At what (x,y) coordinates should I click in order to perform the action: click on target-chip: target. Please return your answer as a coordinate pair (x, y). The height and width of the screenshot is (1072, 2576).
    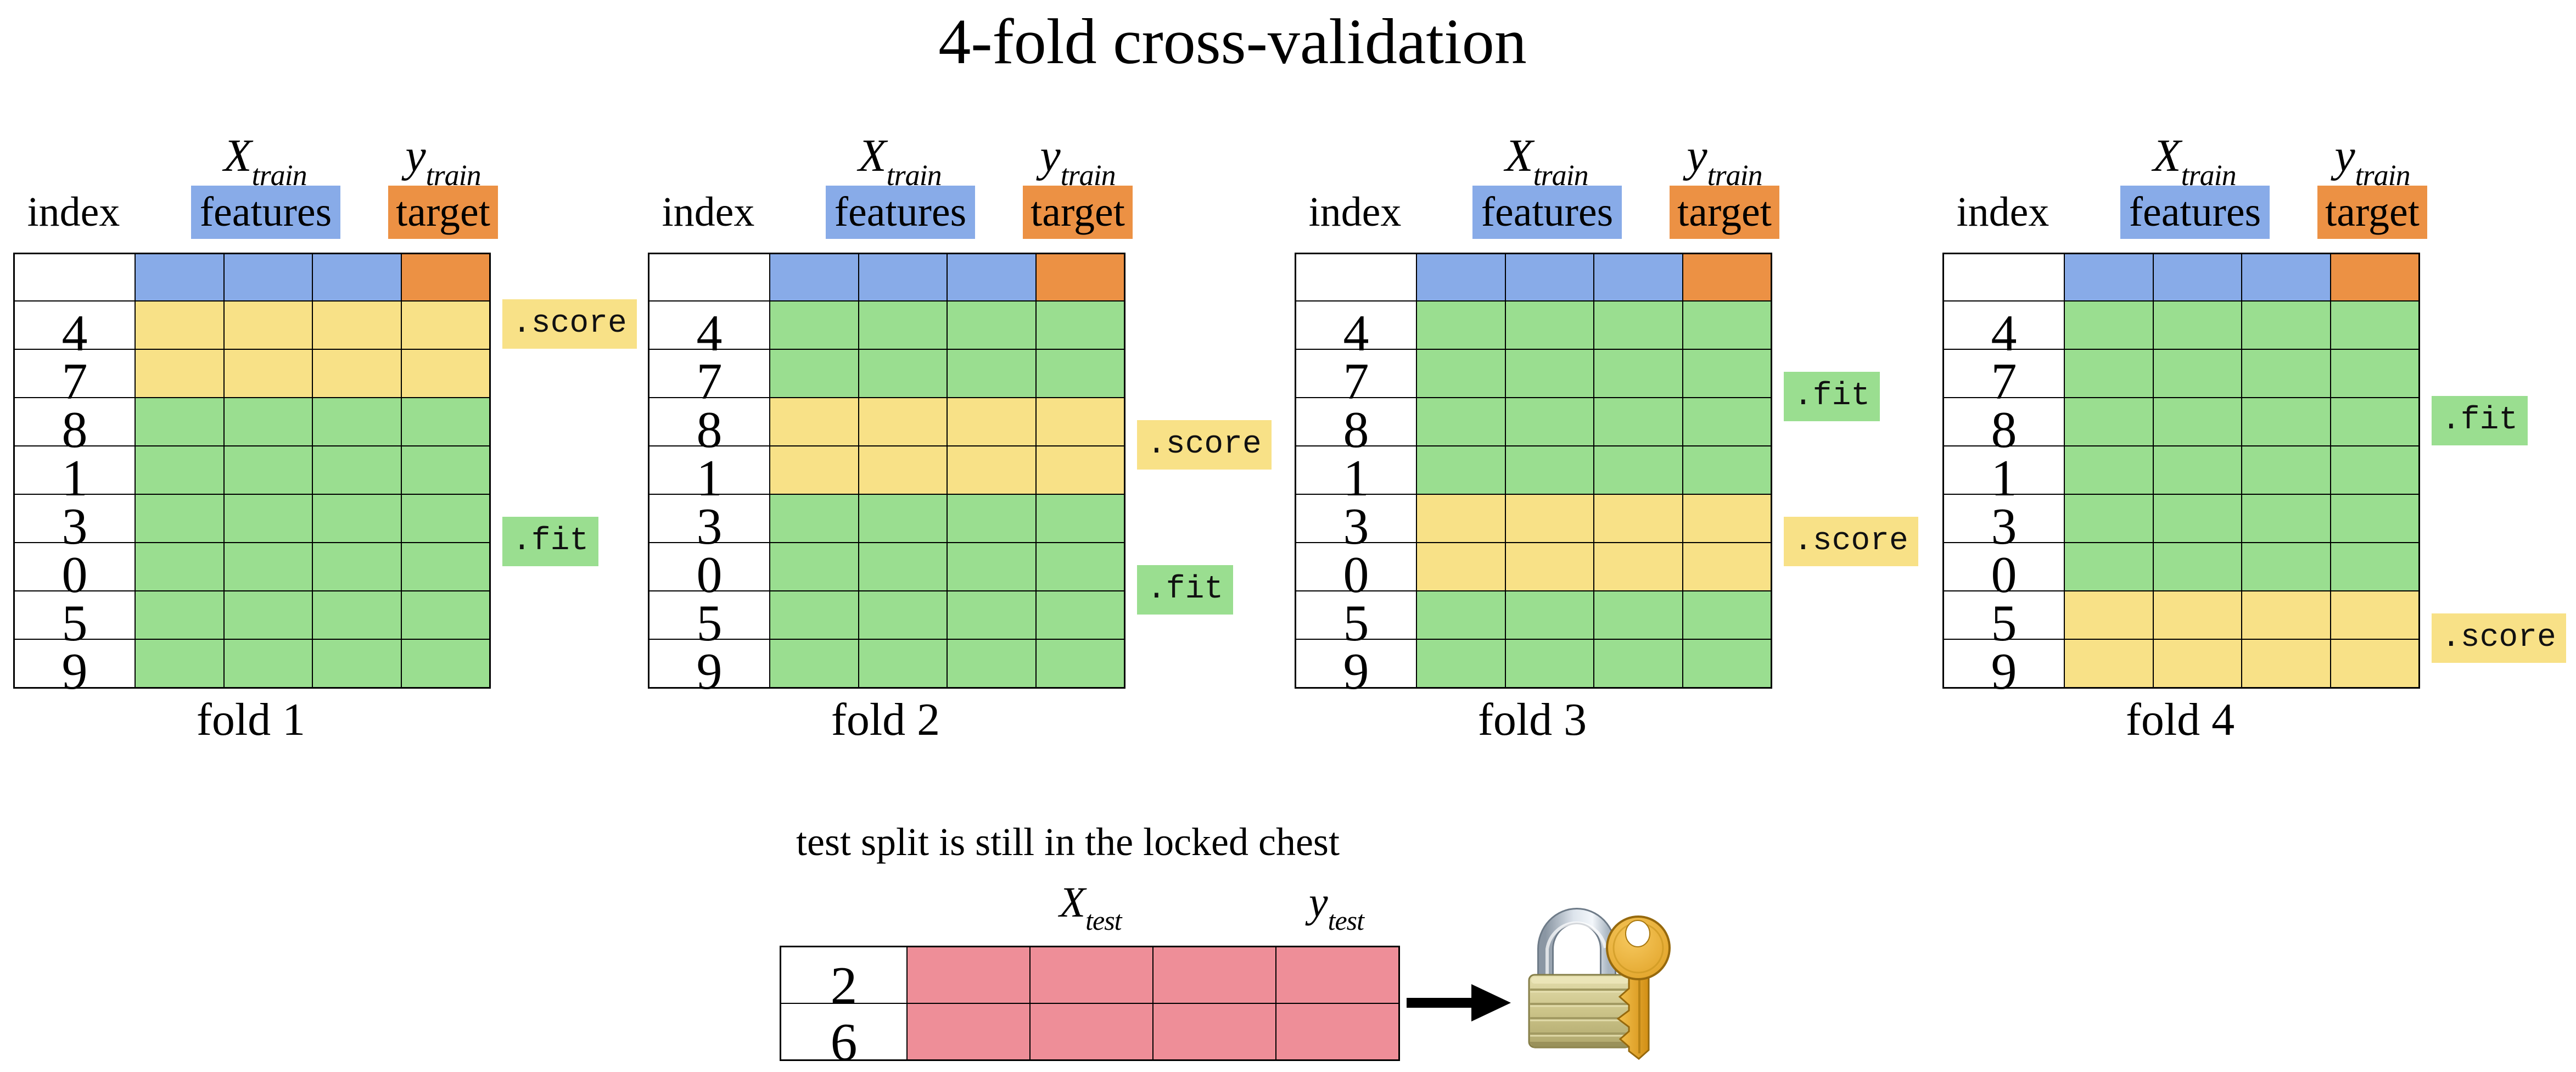
    Looking at the image, I should click on (1078, 212).